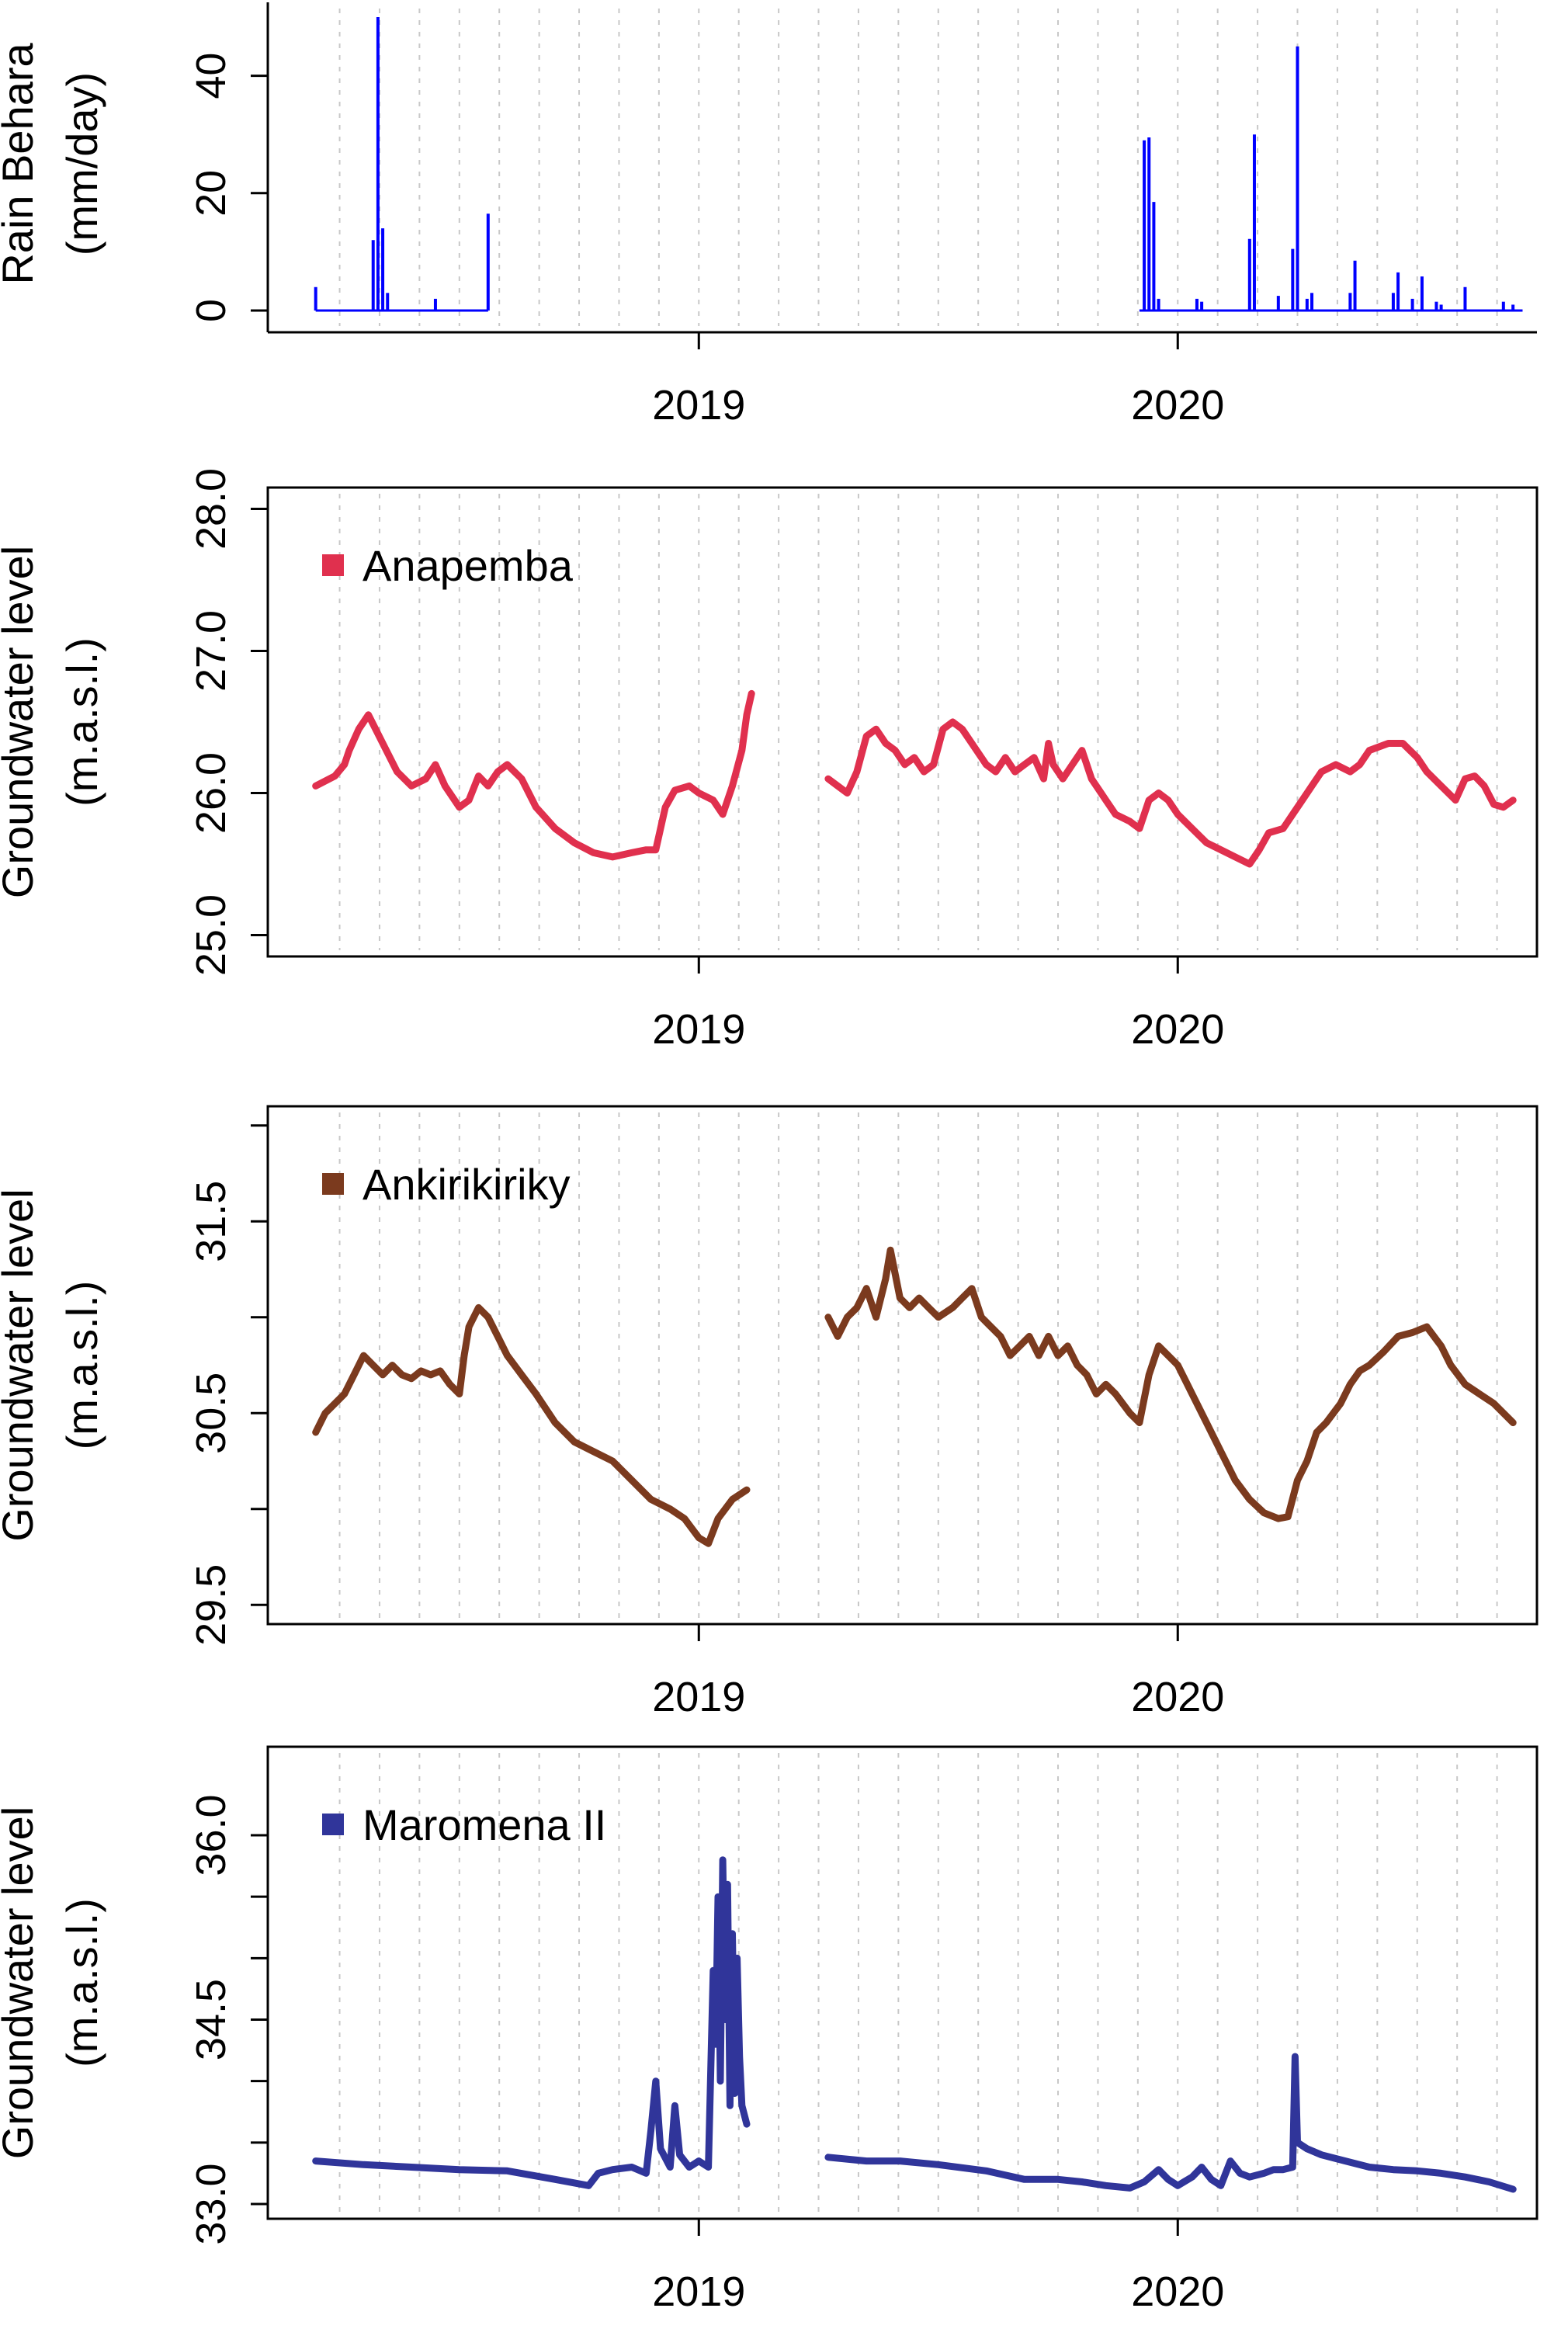  I want to click on y-tick-label: 25.0, so click(211, 935).